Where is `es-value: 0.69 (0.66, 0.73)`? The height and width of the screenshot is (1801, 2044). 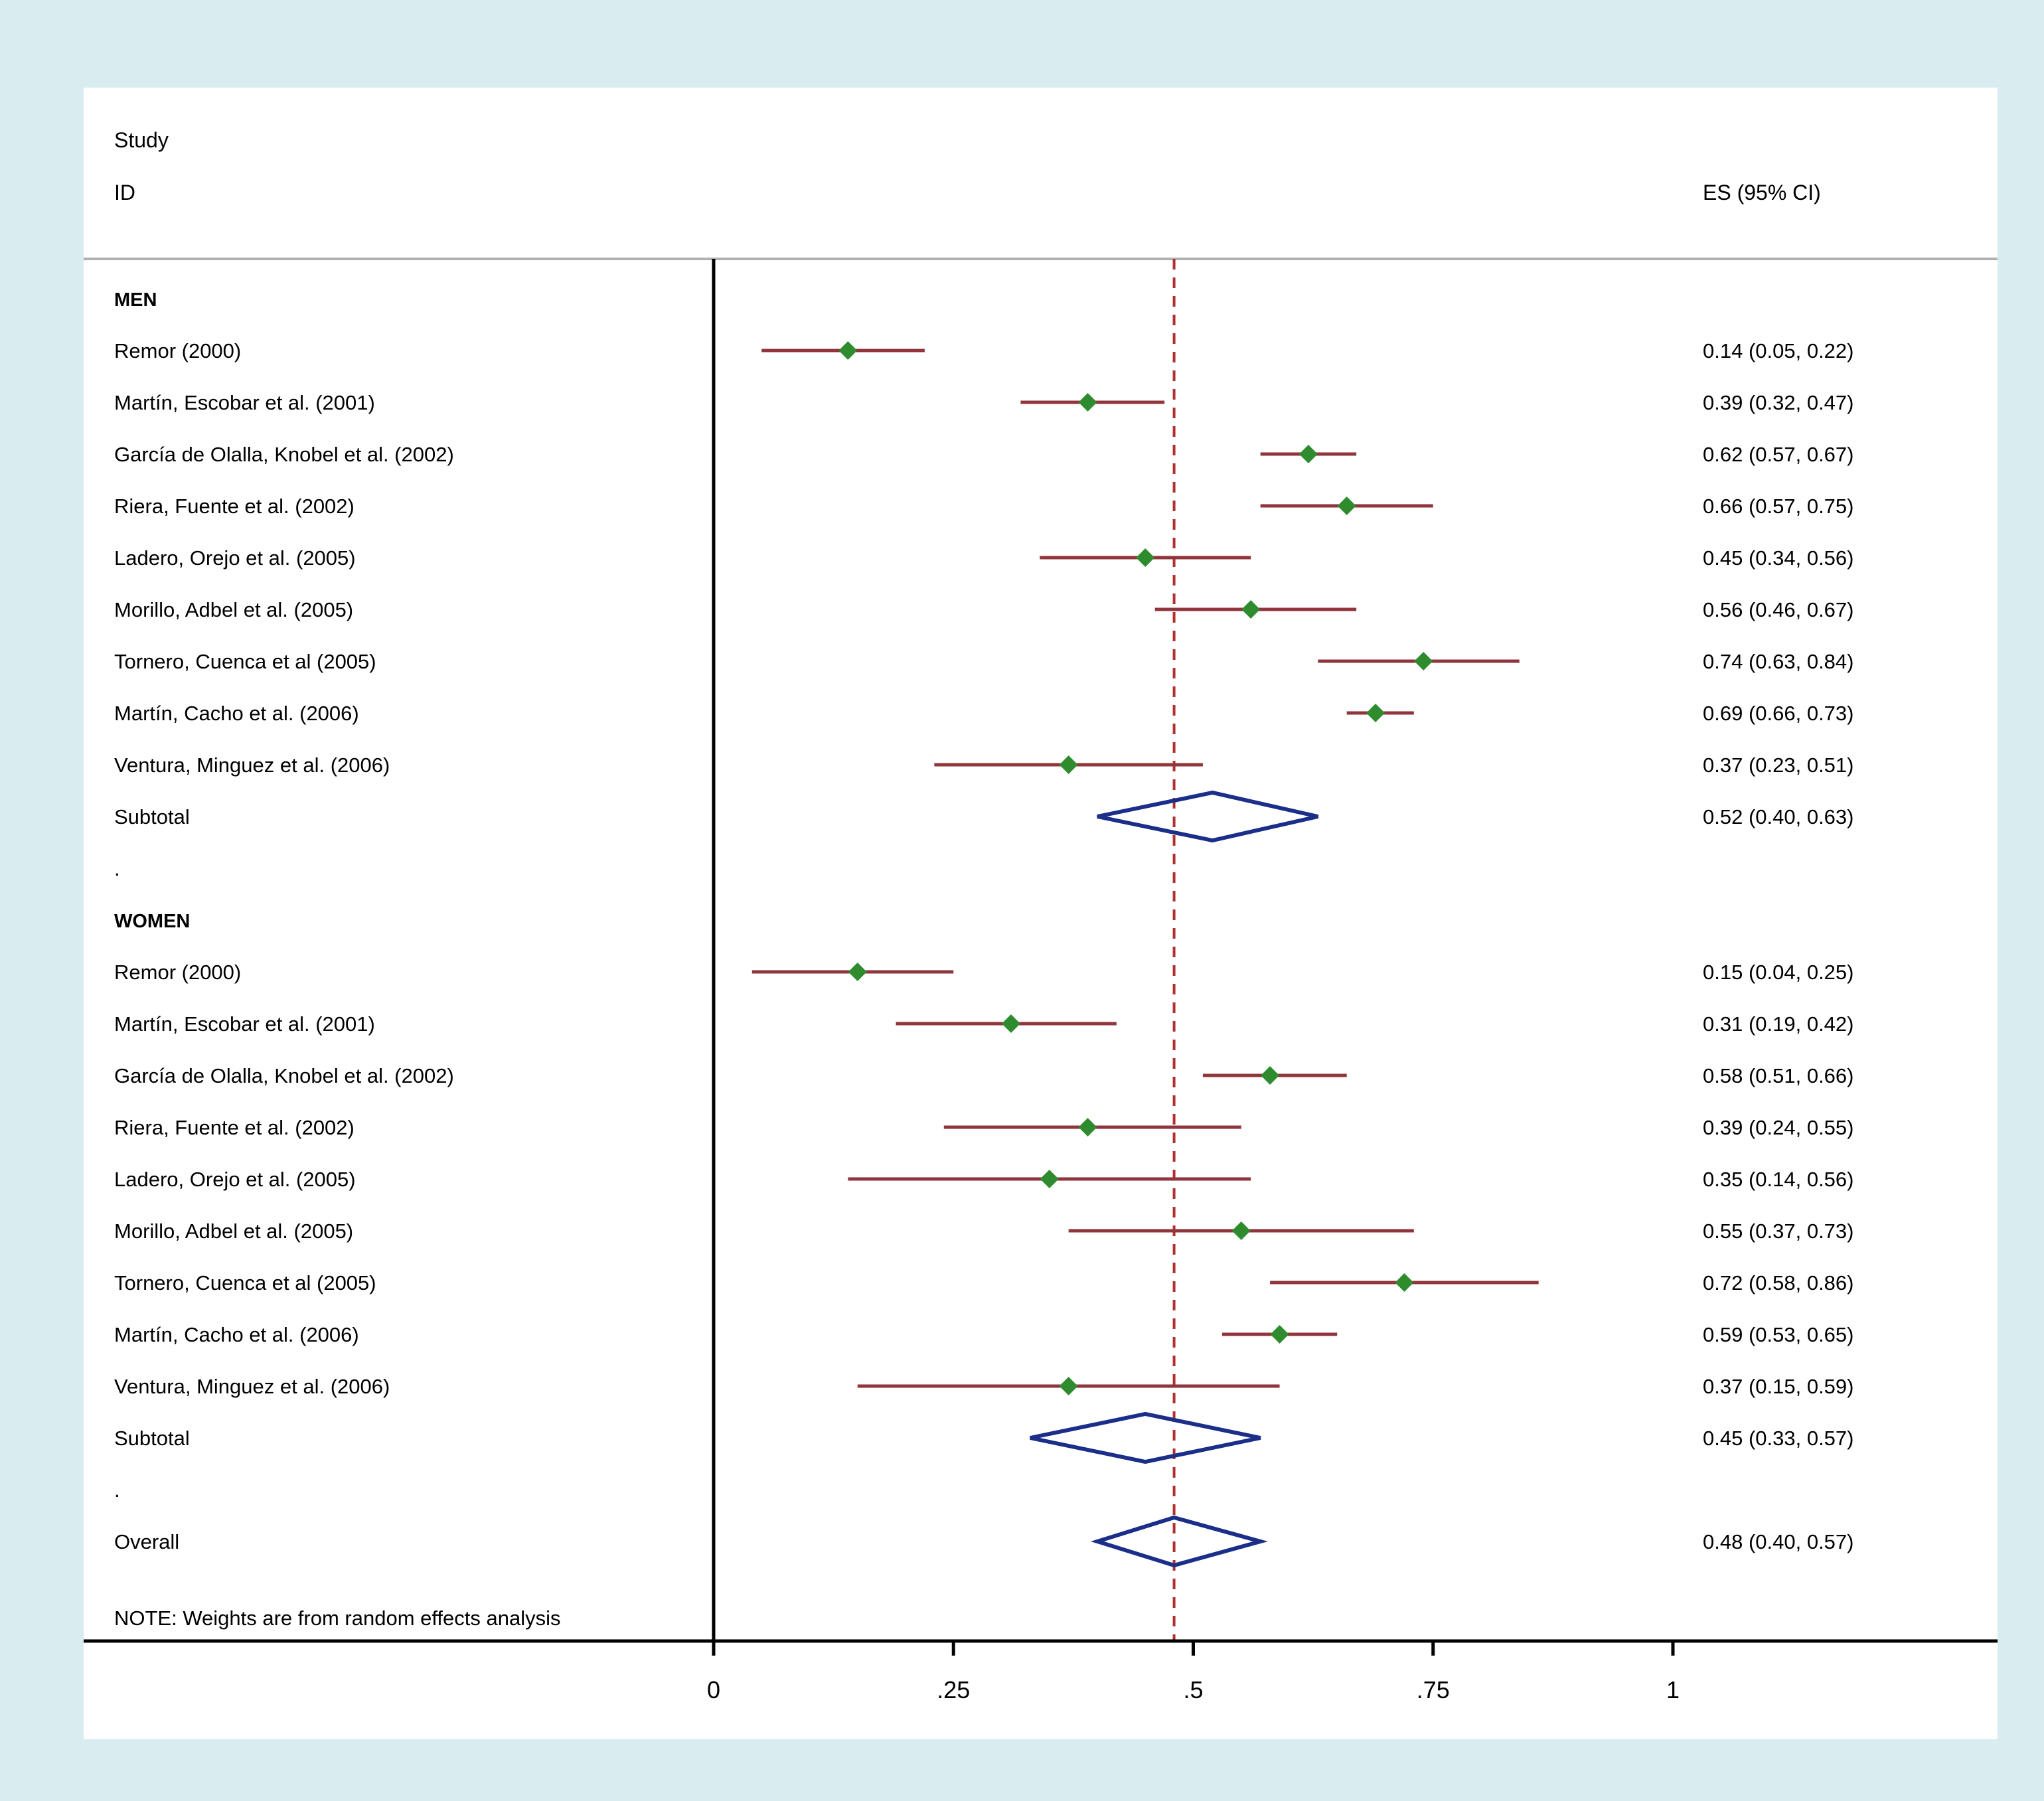
es-value: 0.69 (0.66, 0.73) is located at coordinates (1778, 713).